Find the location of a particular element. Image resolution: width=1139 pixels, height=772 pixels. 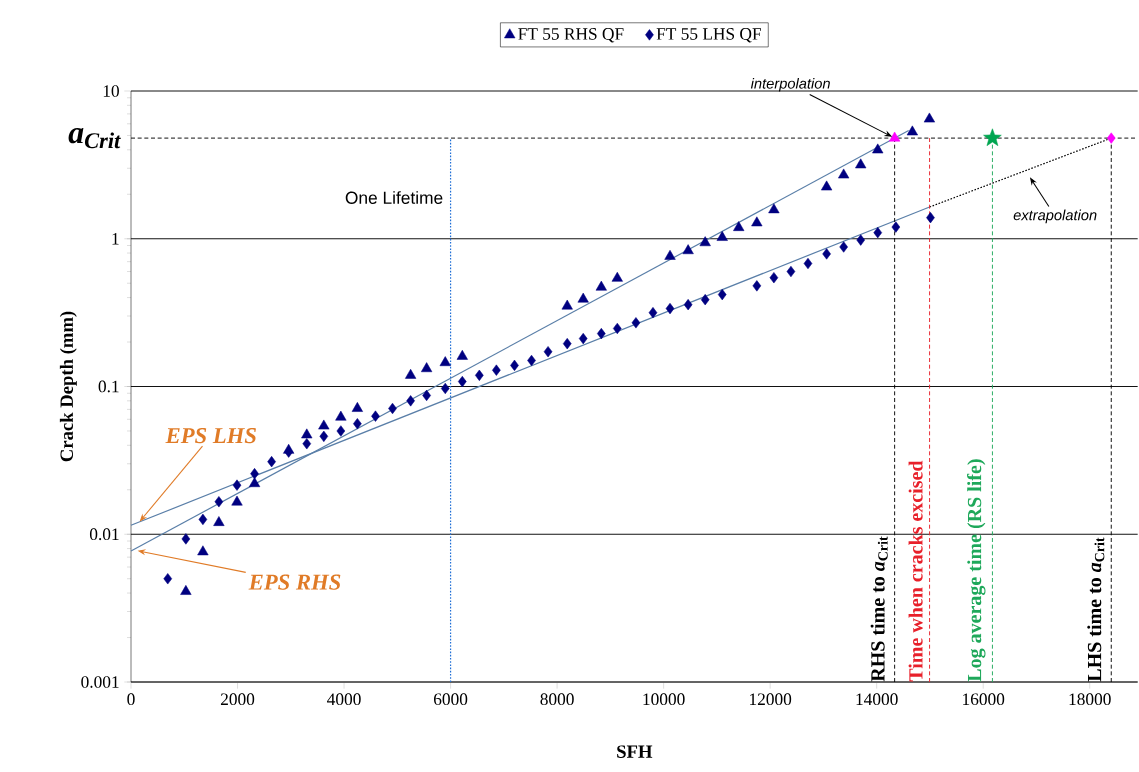

ref-line-label: a$_{Crit}$ is located at coordinates (94, 138).